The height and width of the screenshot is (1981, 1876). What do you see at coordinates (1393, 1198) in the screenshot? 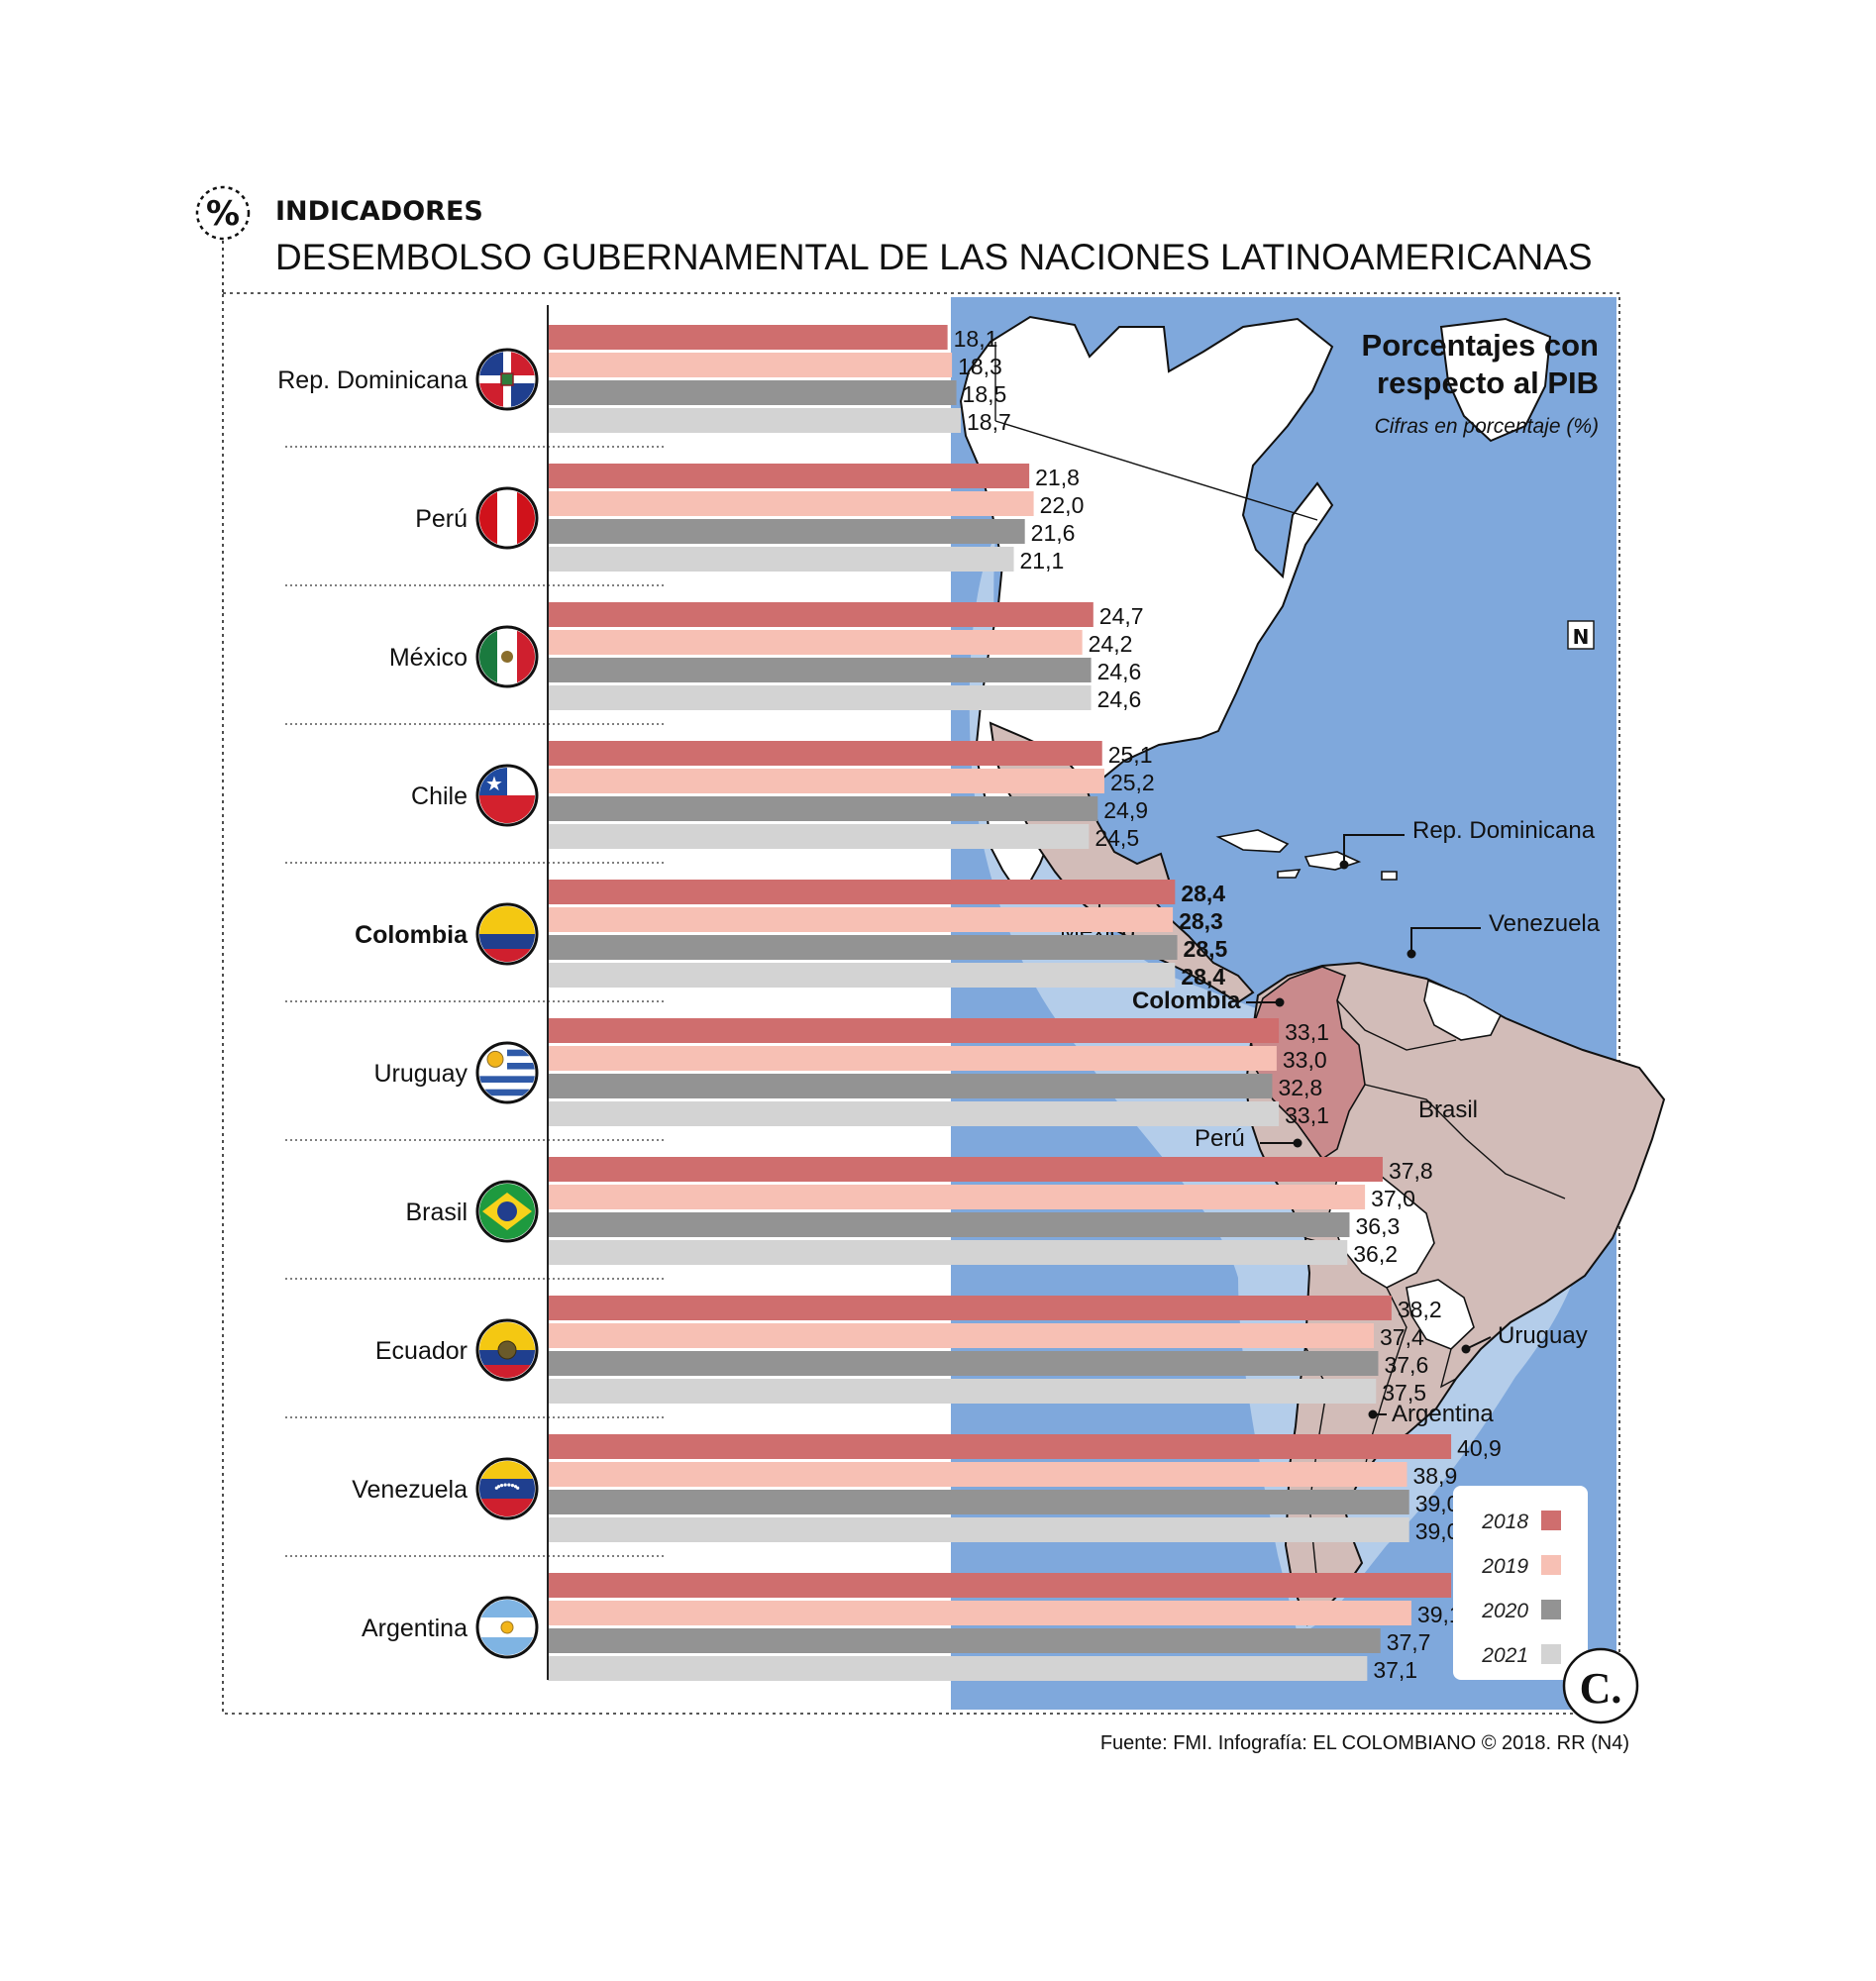
I see `value-label: 37,0` at bounding box center [1393, 1198].